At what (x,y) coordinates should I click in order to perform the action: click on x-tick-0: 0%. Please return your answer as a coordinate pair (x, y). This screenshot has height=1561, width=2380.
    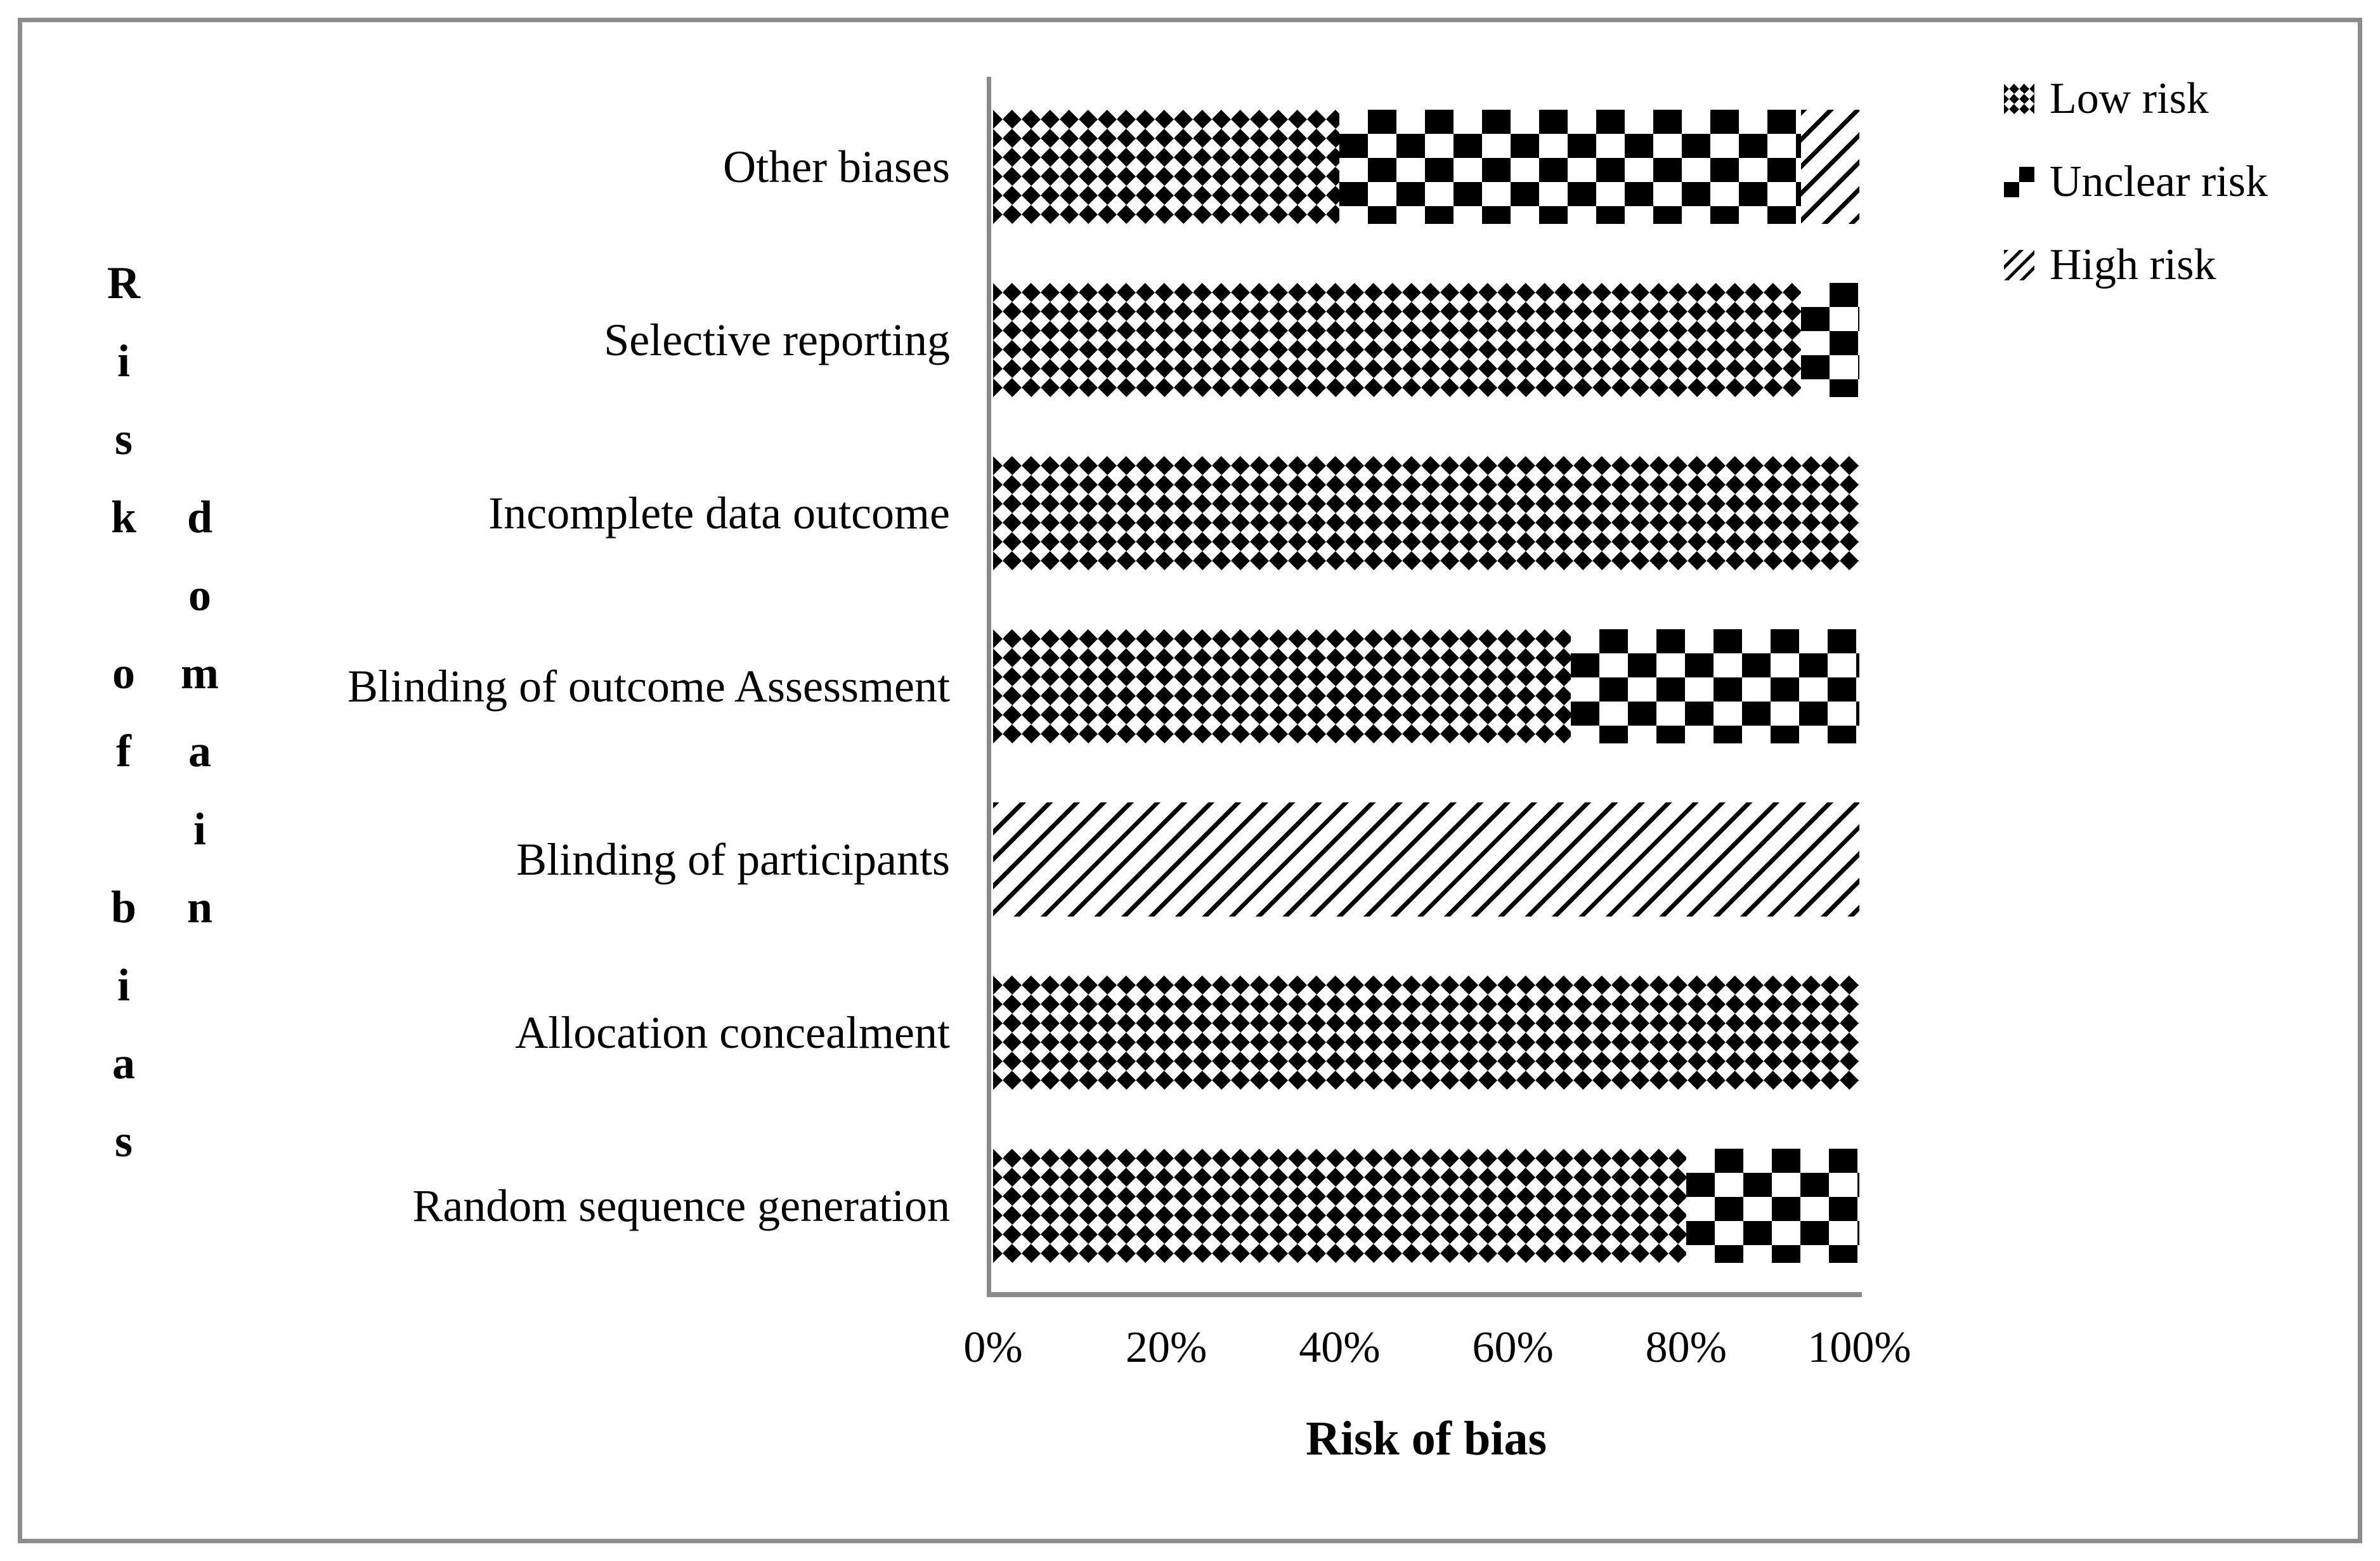
    Looking at the image, I should click on (993, 1348).